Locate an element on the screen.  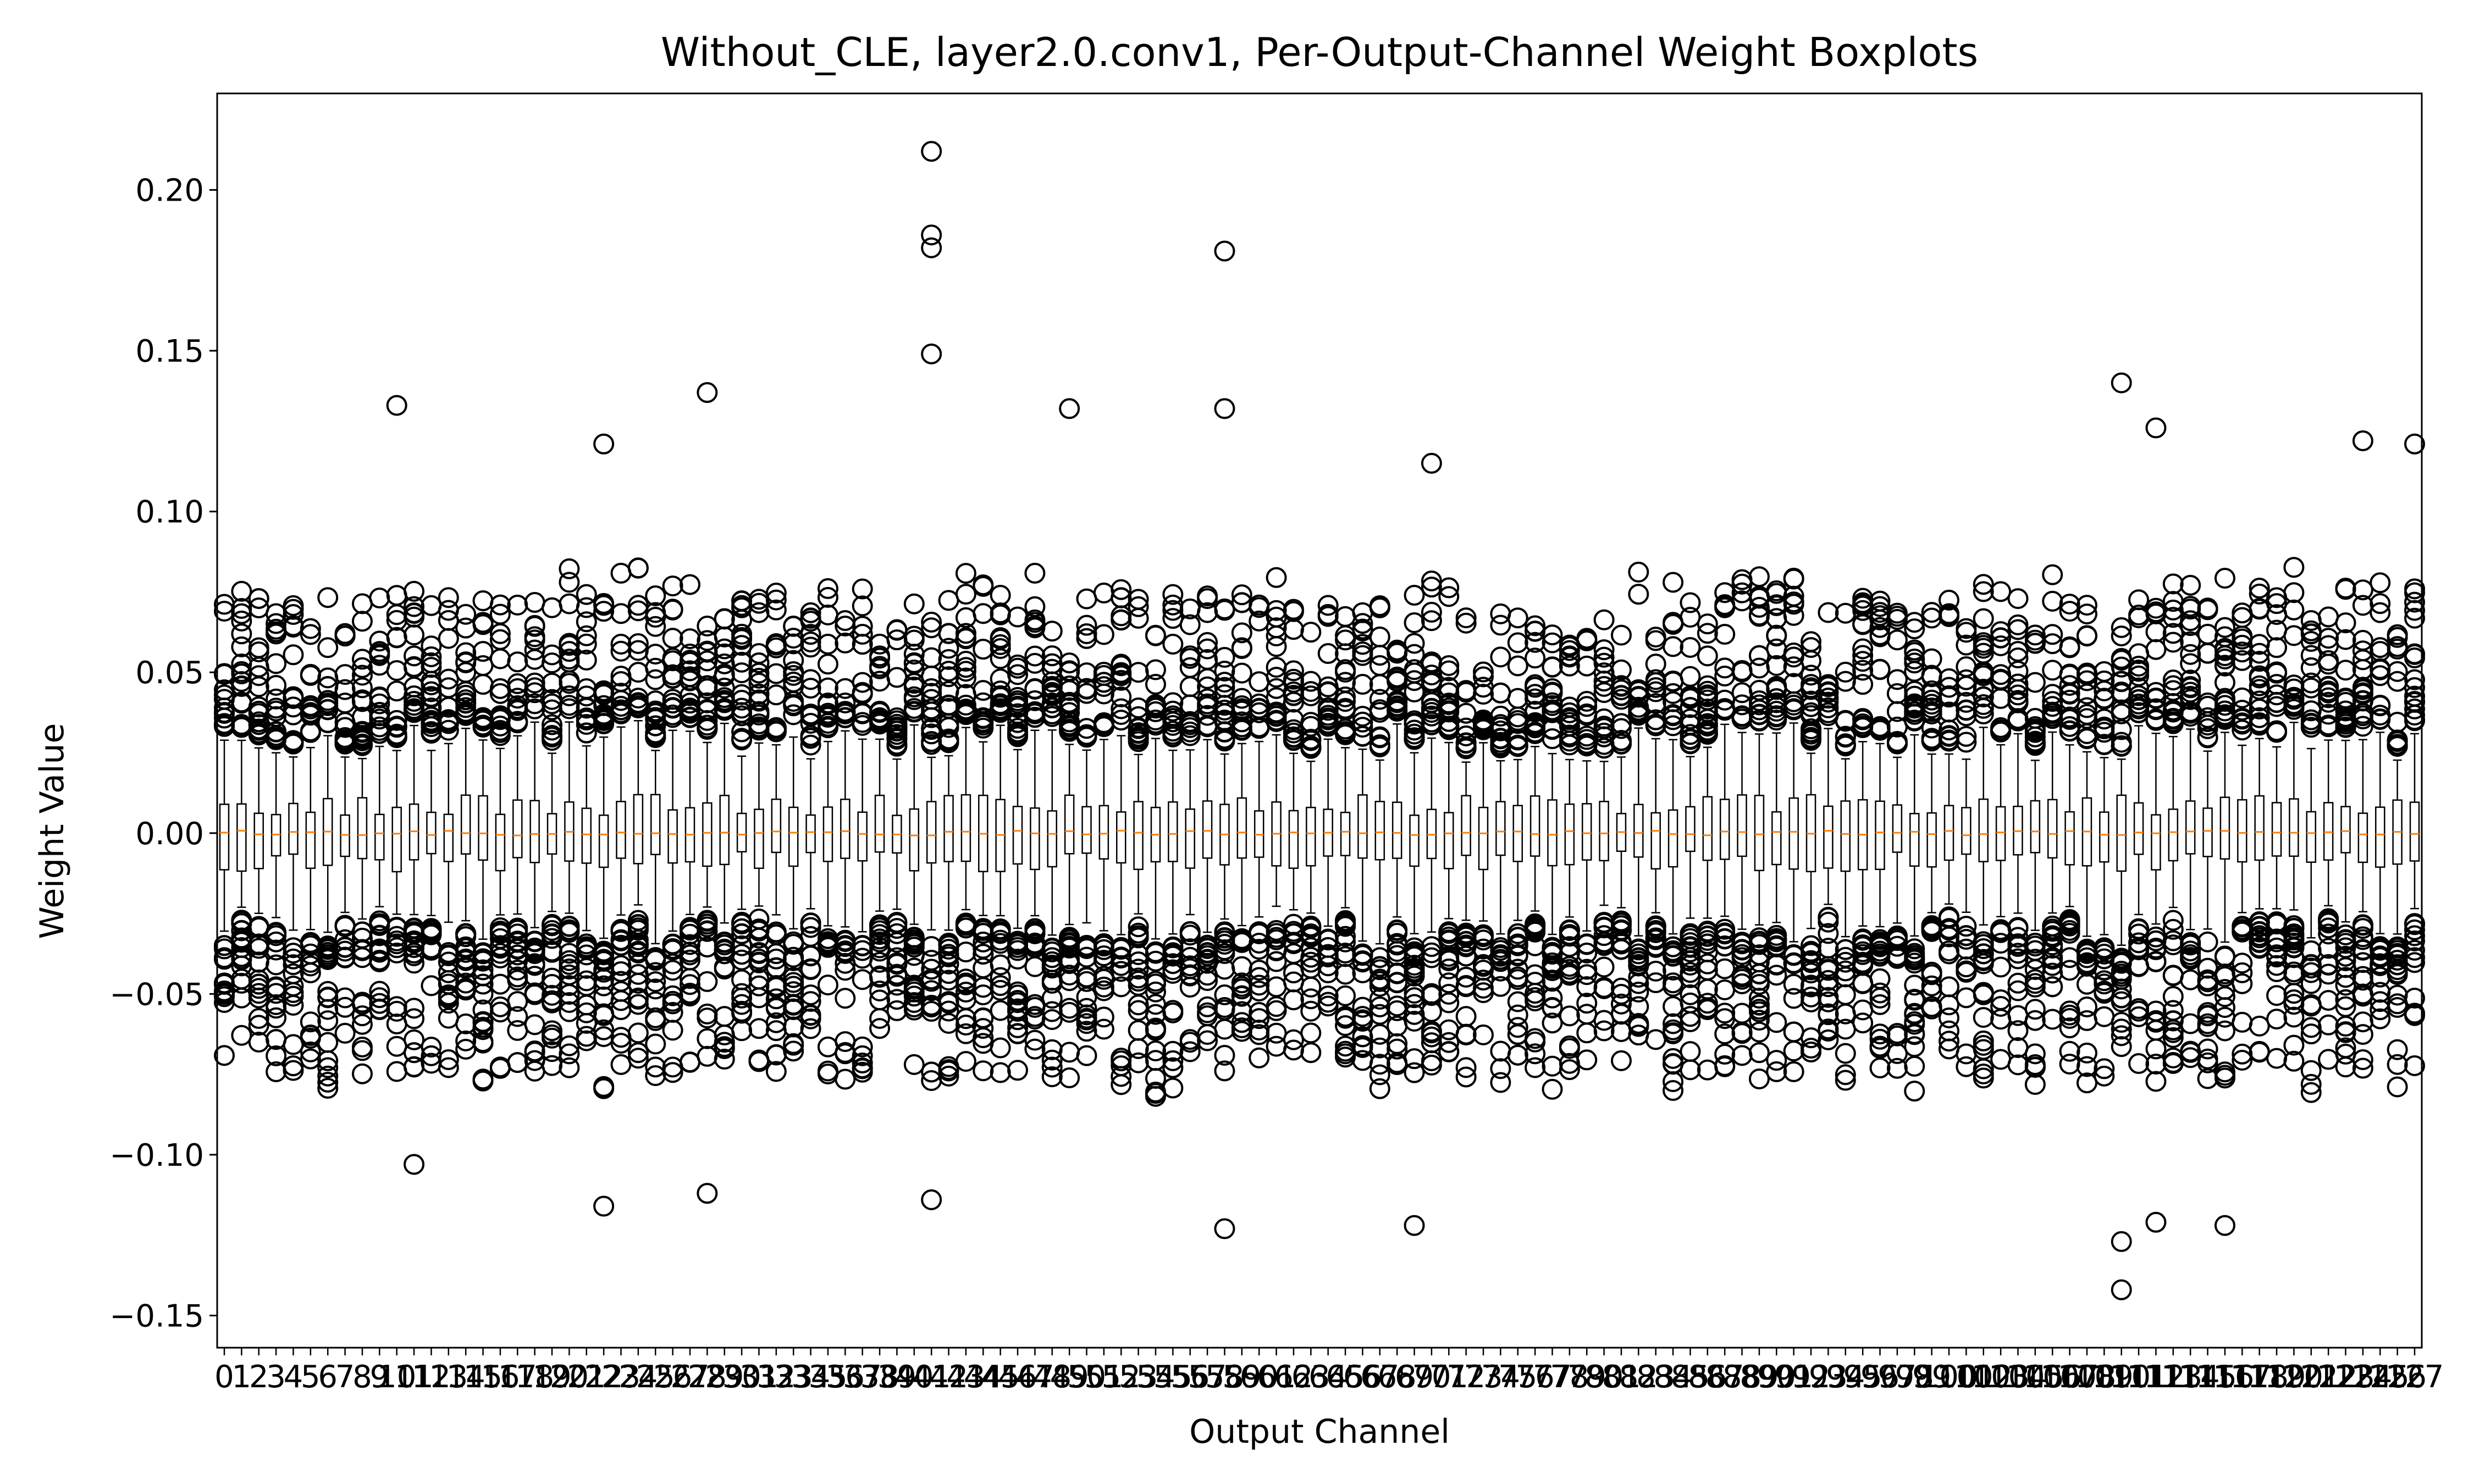
x-tick-label: 44 is located at coordinates (983, 1377).